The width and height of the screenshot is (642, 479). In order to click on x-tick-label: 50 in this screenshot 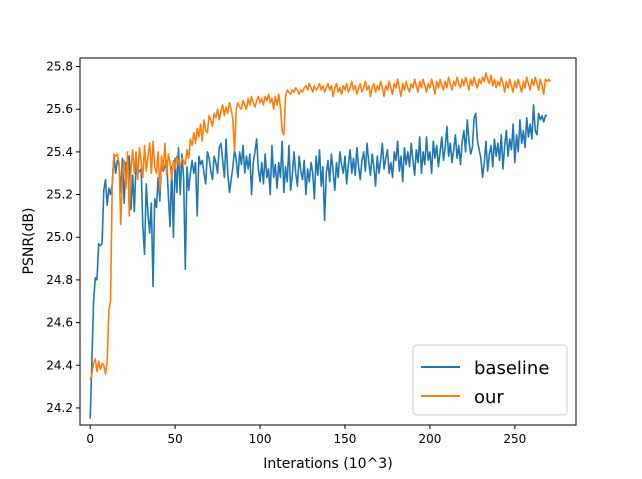, I will do `click(174, 439)`.